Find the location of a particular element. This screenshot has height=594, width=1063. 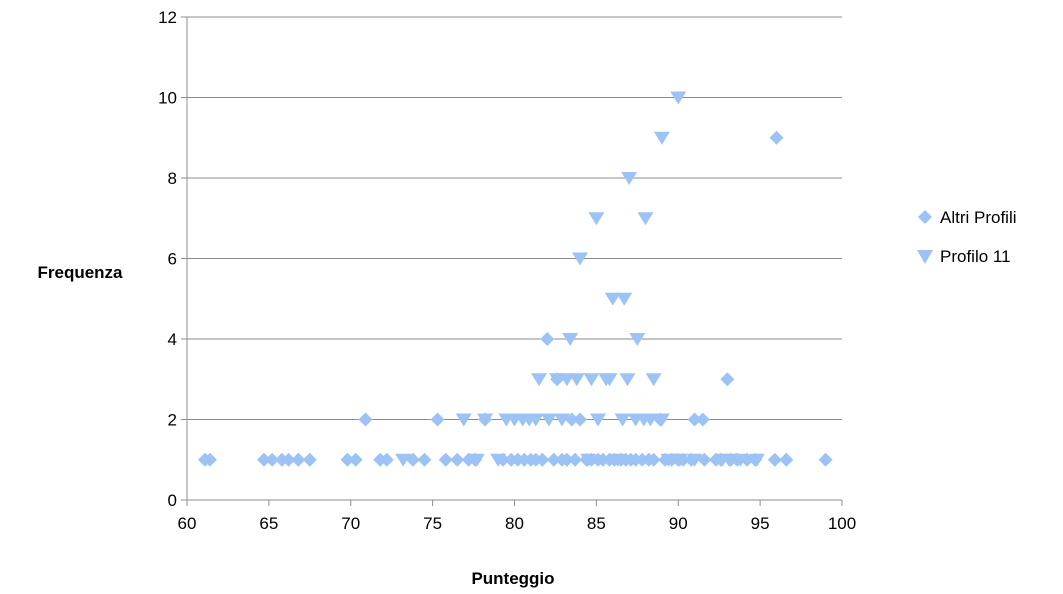

x-tick-label: 90 is located at coordinates (678, 523).